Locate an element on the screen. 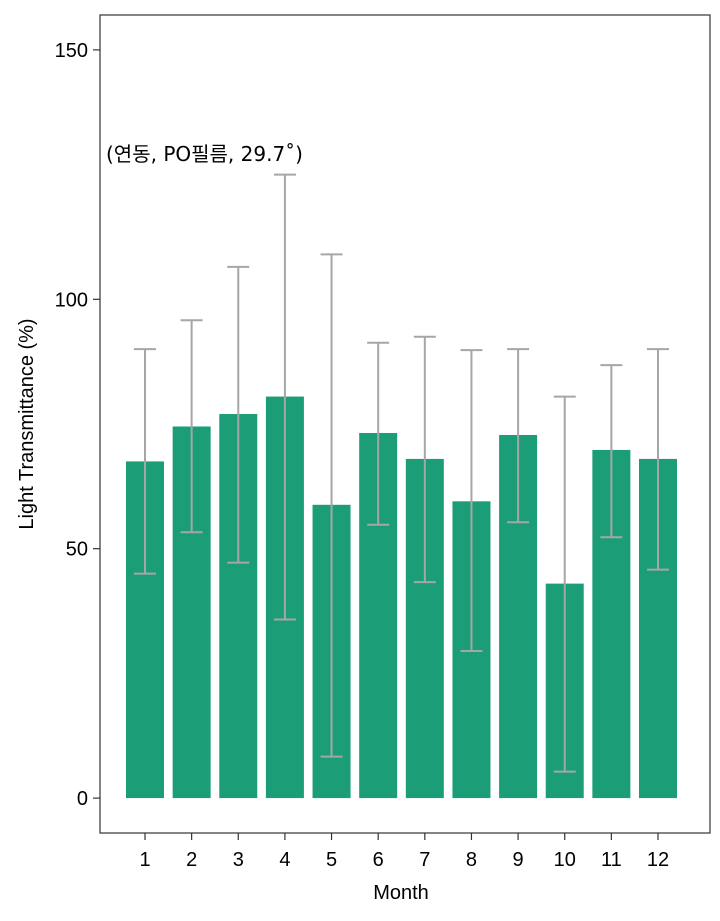 This screenshot has height=921, width=720. y-axis-label: Light Transmittance (%) is located at coordinates (27, 423).